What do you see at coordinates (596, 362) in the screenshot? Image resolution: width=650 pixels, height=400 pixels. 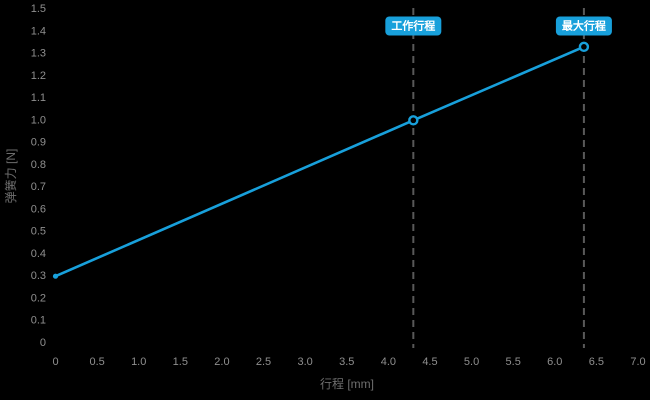 I see `x-tick-label: 6.5` at bounding box center [596, 362].